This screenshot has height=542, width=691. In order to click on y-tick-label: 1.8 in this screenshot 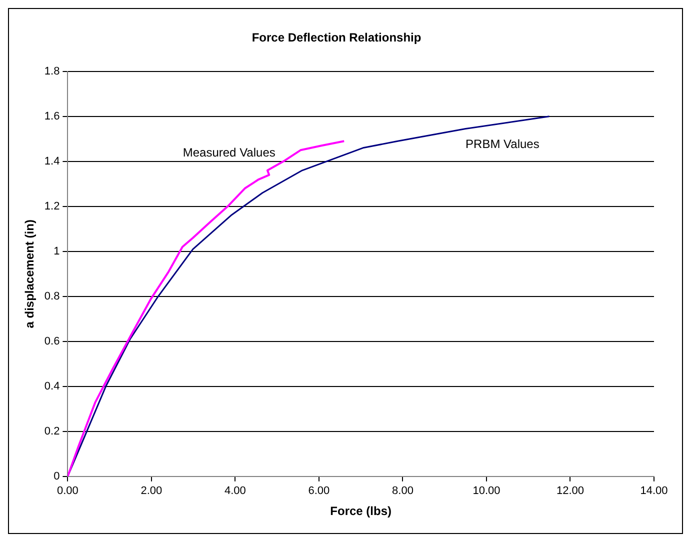, I will do `click(52, 71)`.